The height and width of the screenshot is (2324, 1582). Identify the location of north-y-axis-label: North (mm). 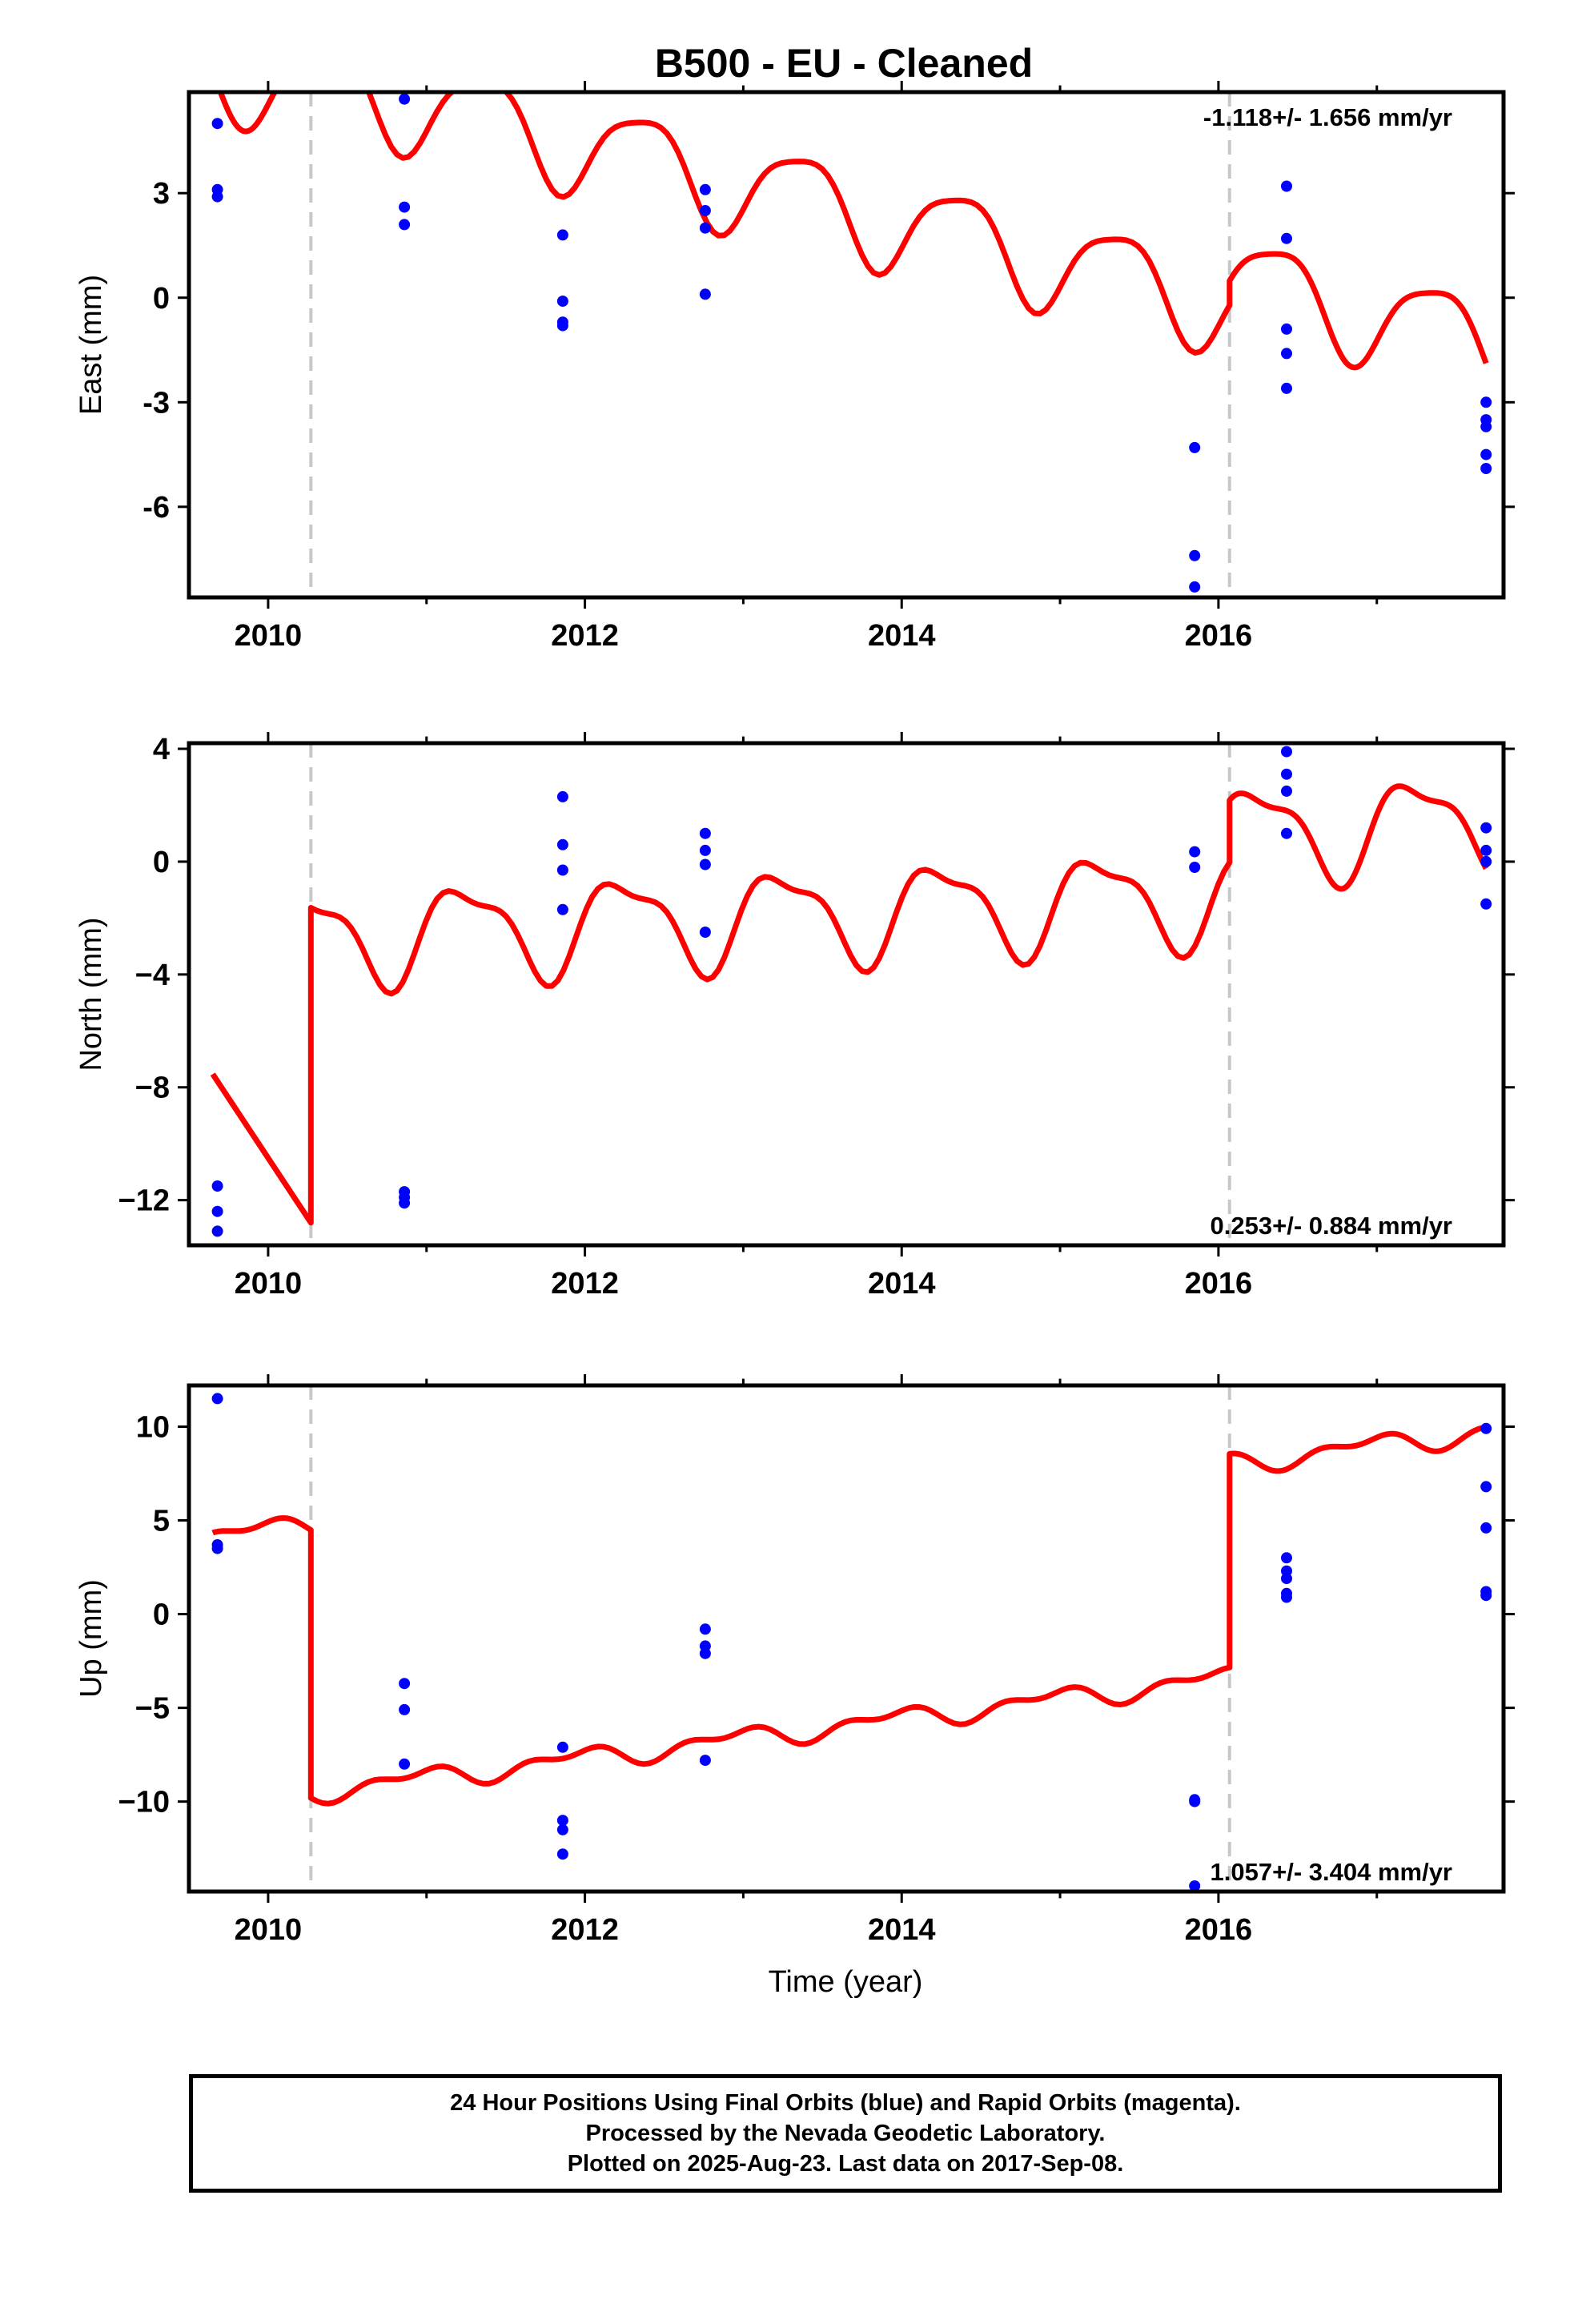
(91, 994).